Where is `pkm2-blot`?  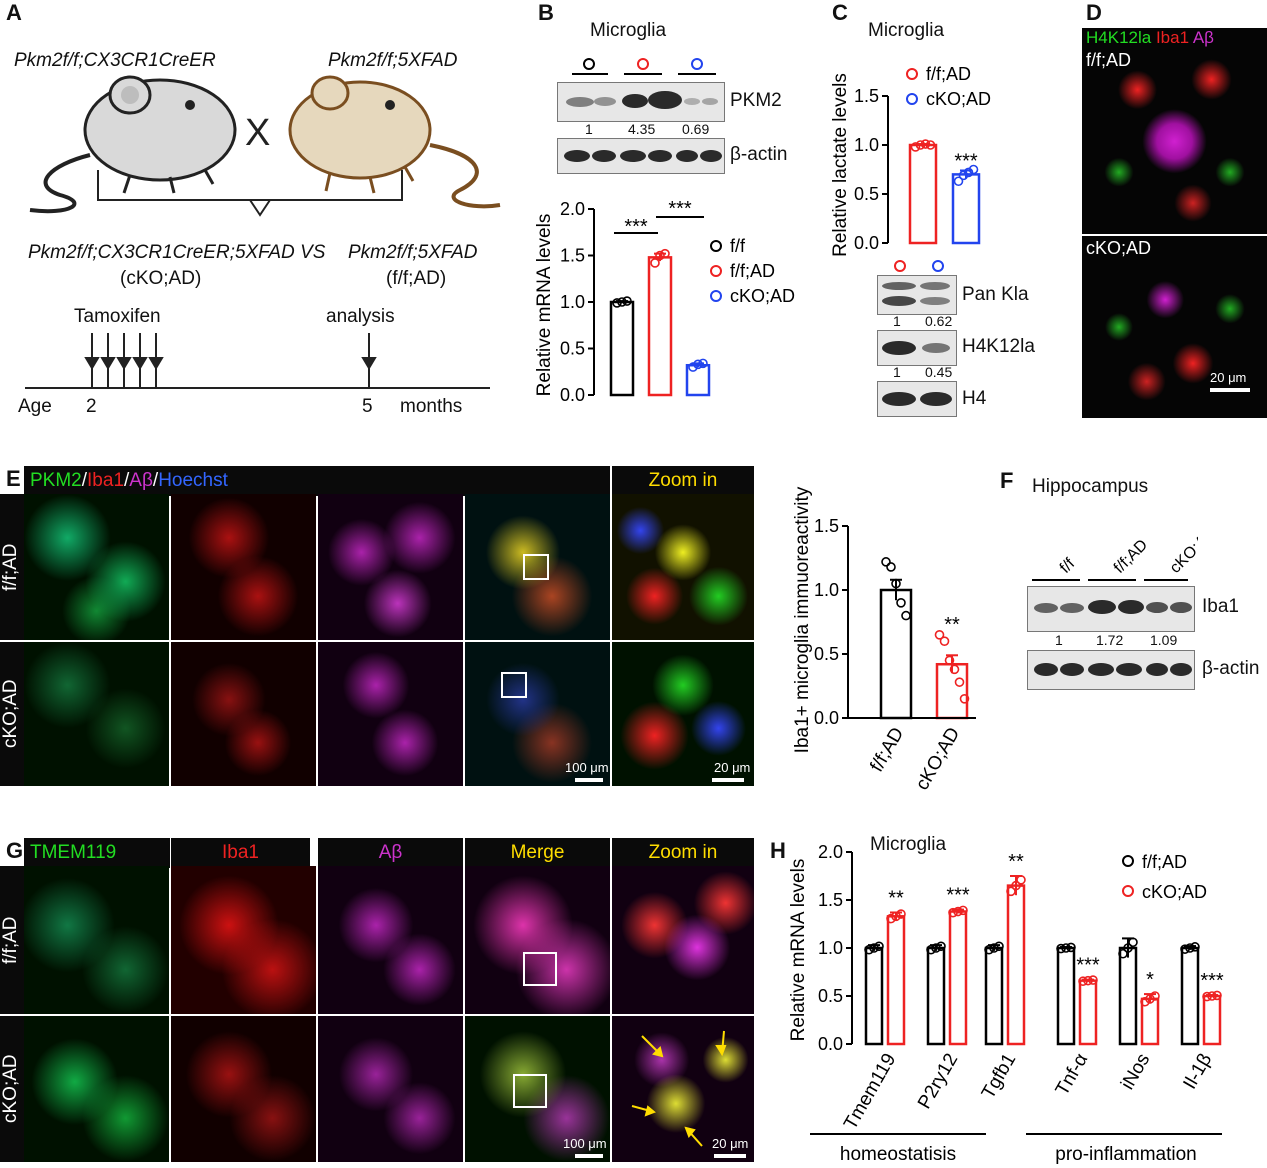
pkm2-blot is located at coordinates (641, 102).